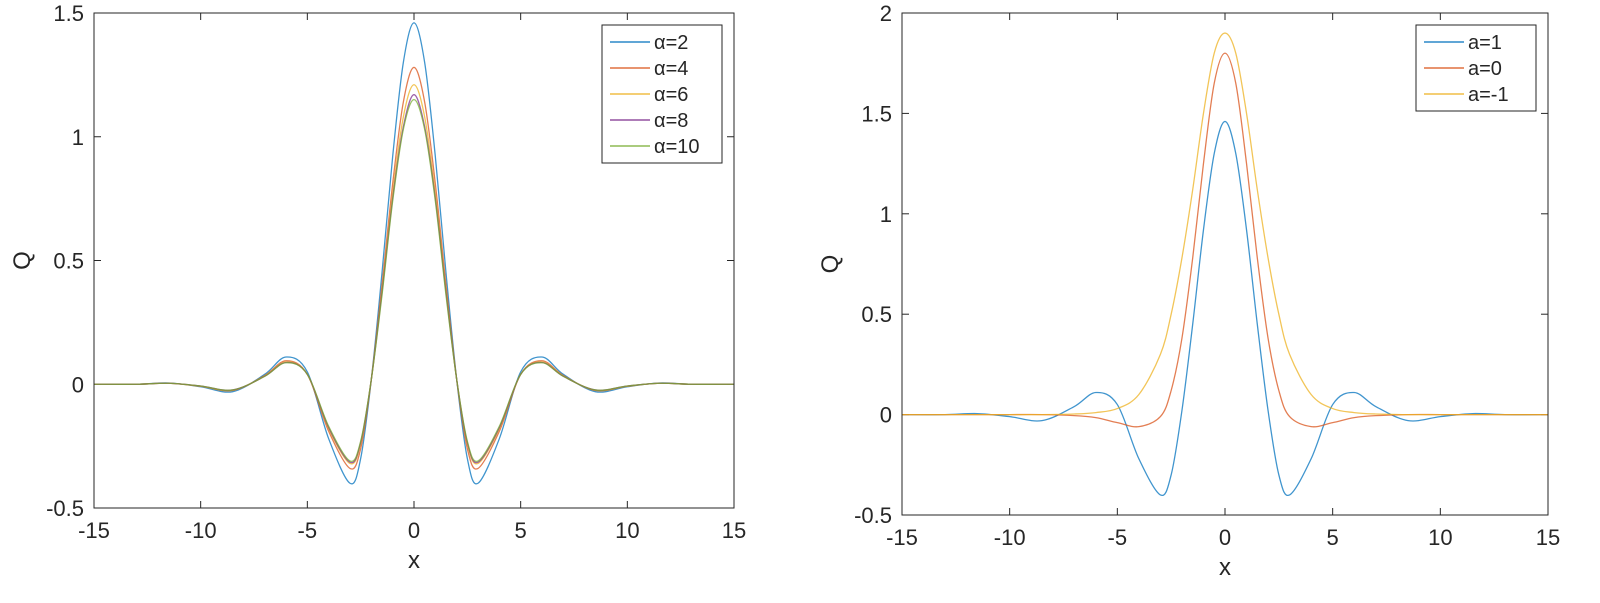  What do you see at coordinates (1485, 69) in the screenshot?
I see `legend-label: a=0` at bounding box center [1485, 69].